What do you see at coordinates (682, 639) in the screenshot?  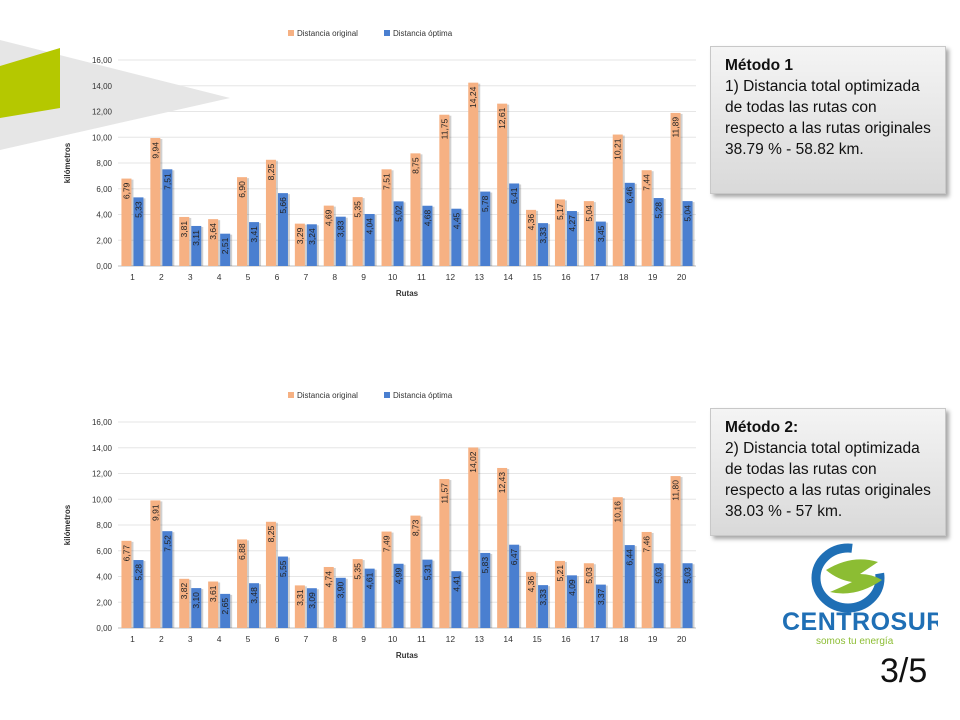 I see `x-tick-label: 20` at bounding box center [682, 639].